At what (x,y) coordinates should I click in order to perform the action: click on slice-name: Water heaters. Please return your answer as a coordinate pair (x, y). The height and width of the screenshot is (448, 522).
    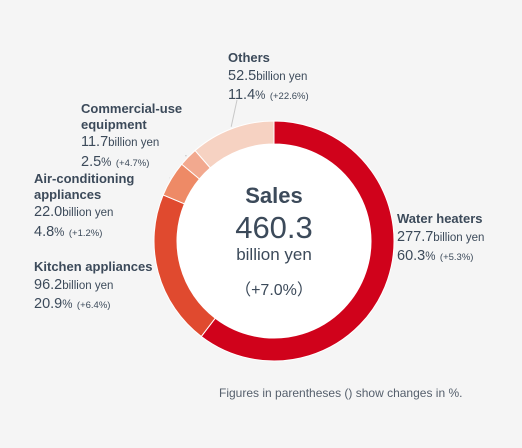
    Looking at the image, I should click on (440, 218).